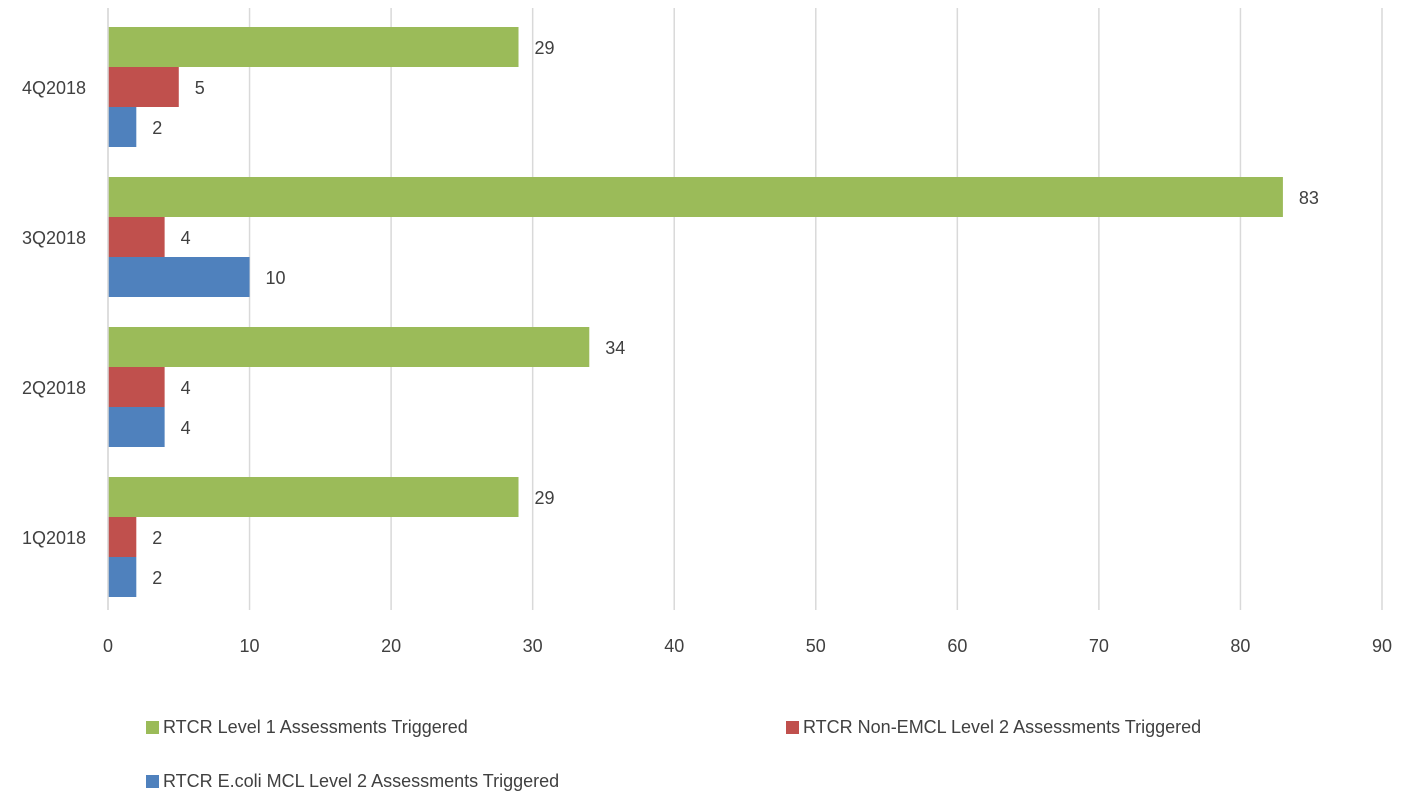 This screenshot has height=806, width=1413. What do you see at coordinates (250, 646) in the screenshot?
I see `x-tick-label: 10` at bounding box center [250, 646].